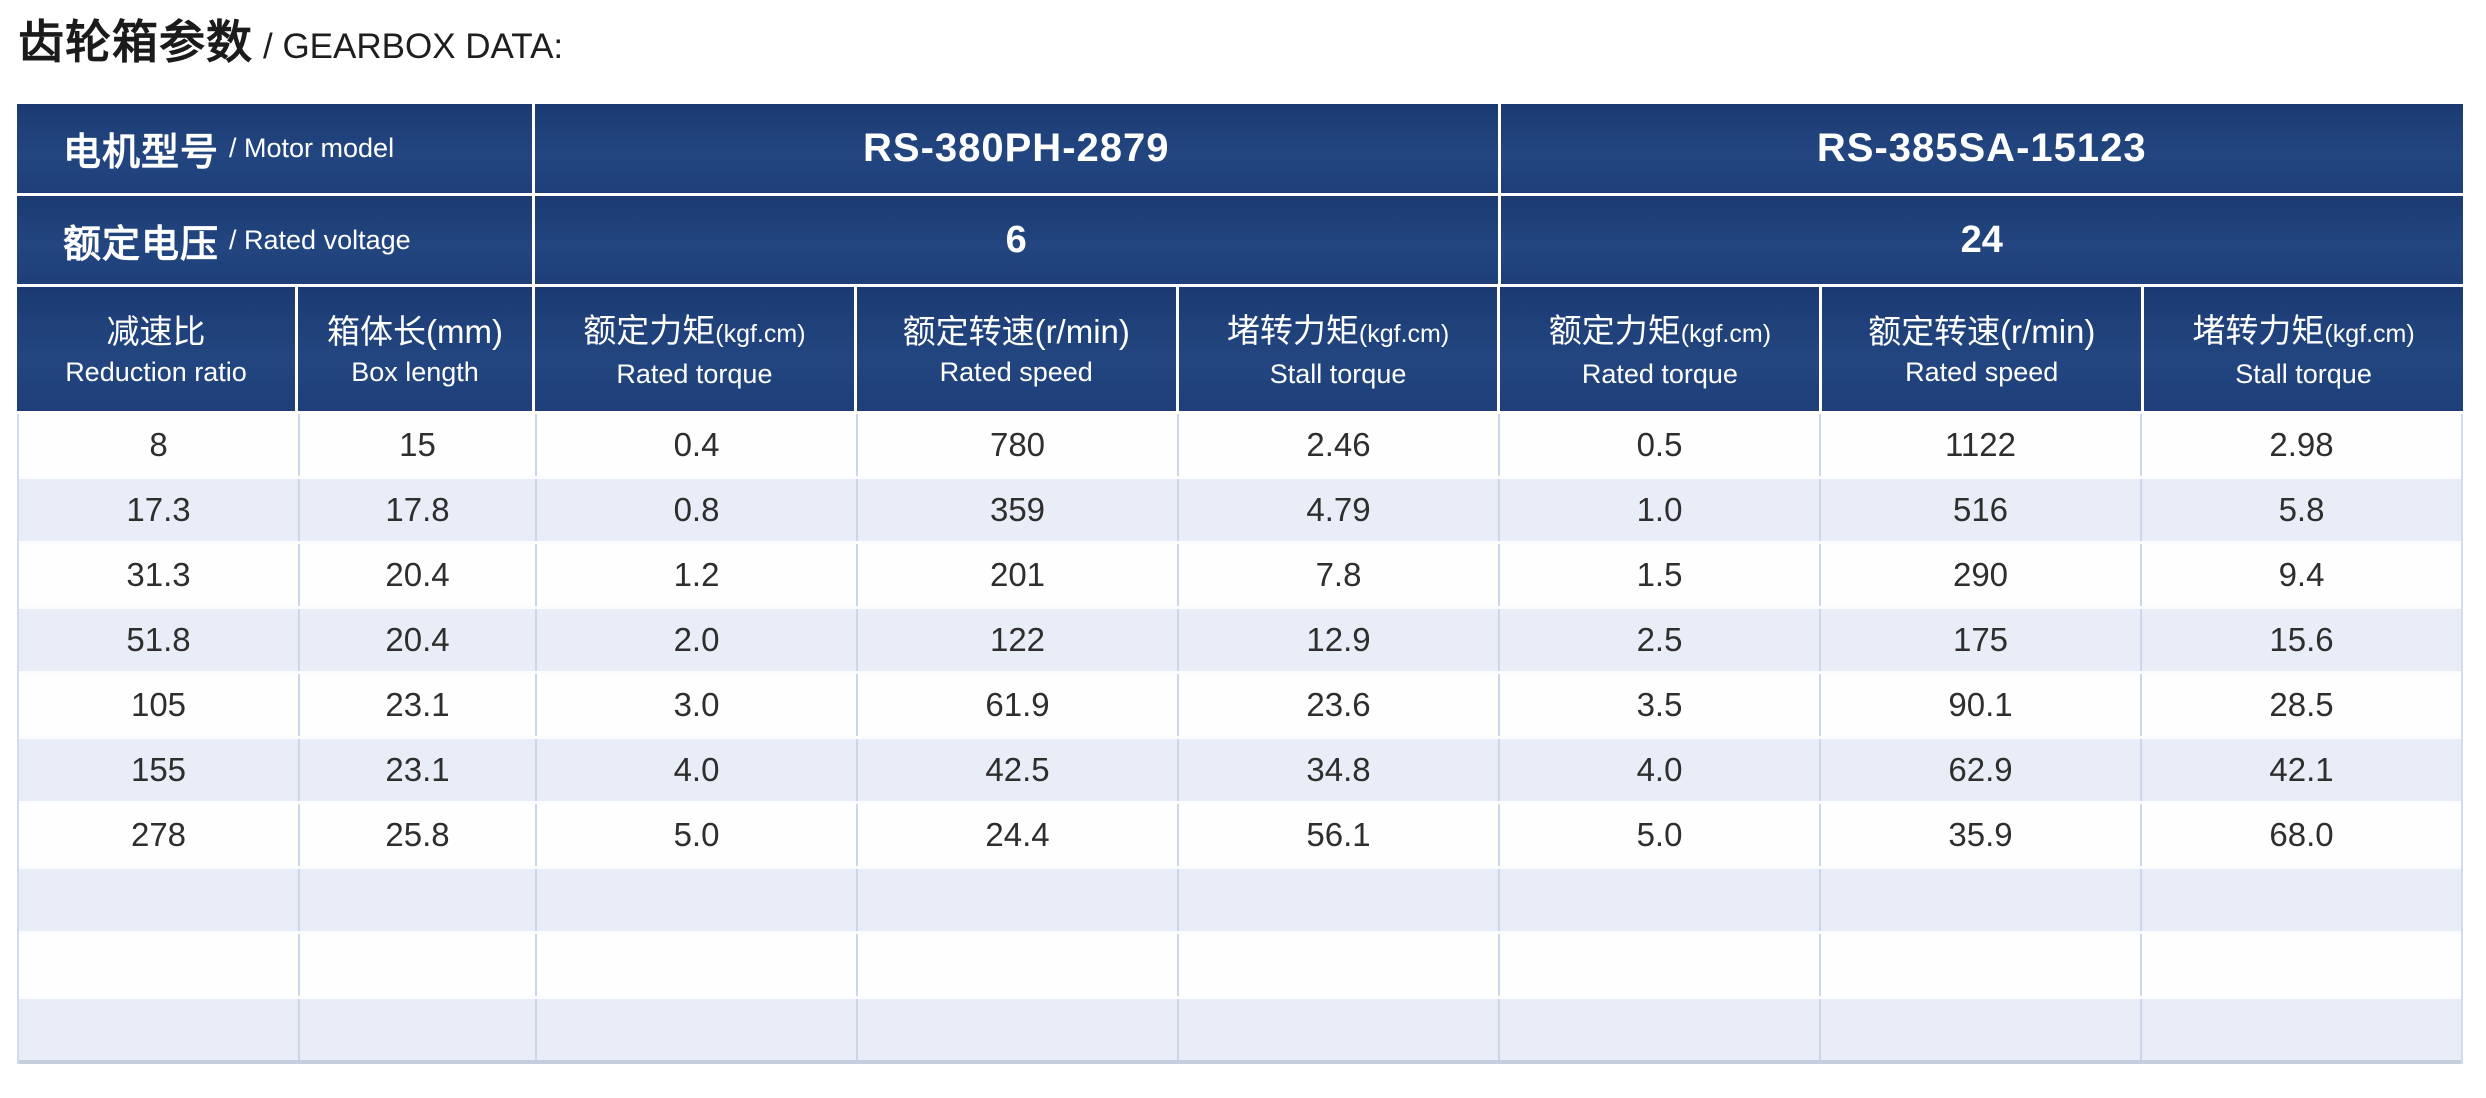  What do you see at coordinates (2301, 769) in the screenshot?
I see `data-cell: 42.1` at bounding box center [2301, 769].